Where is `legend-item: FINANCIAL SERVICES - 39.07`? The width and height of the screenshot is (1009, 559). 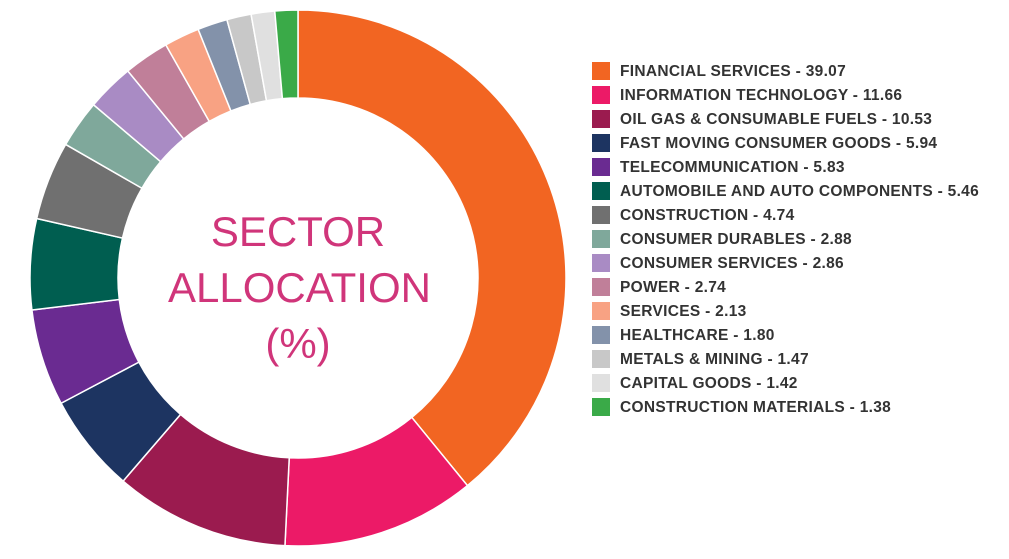 legend-item: FINANCIAL SERVICES - 39.07 is located at coordinates (792, 72).